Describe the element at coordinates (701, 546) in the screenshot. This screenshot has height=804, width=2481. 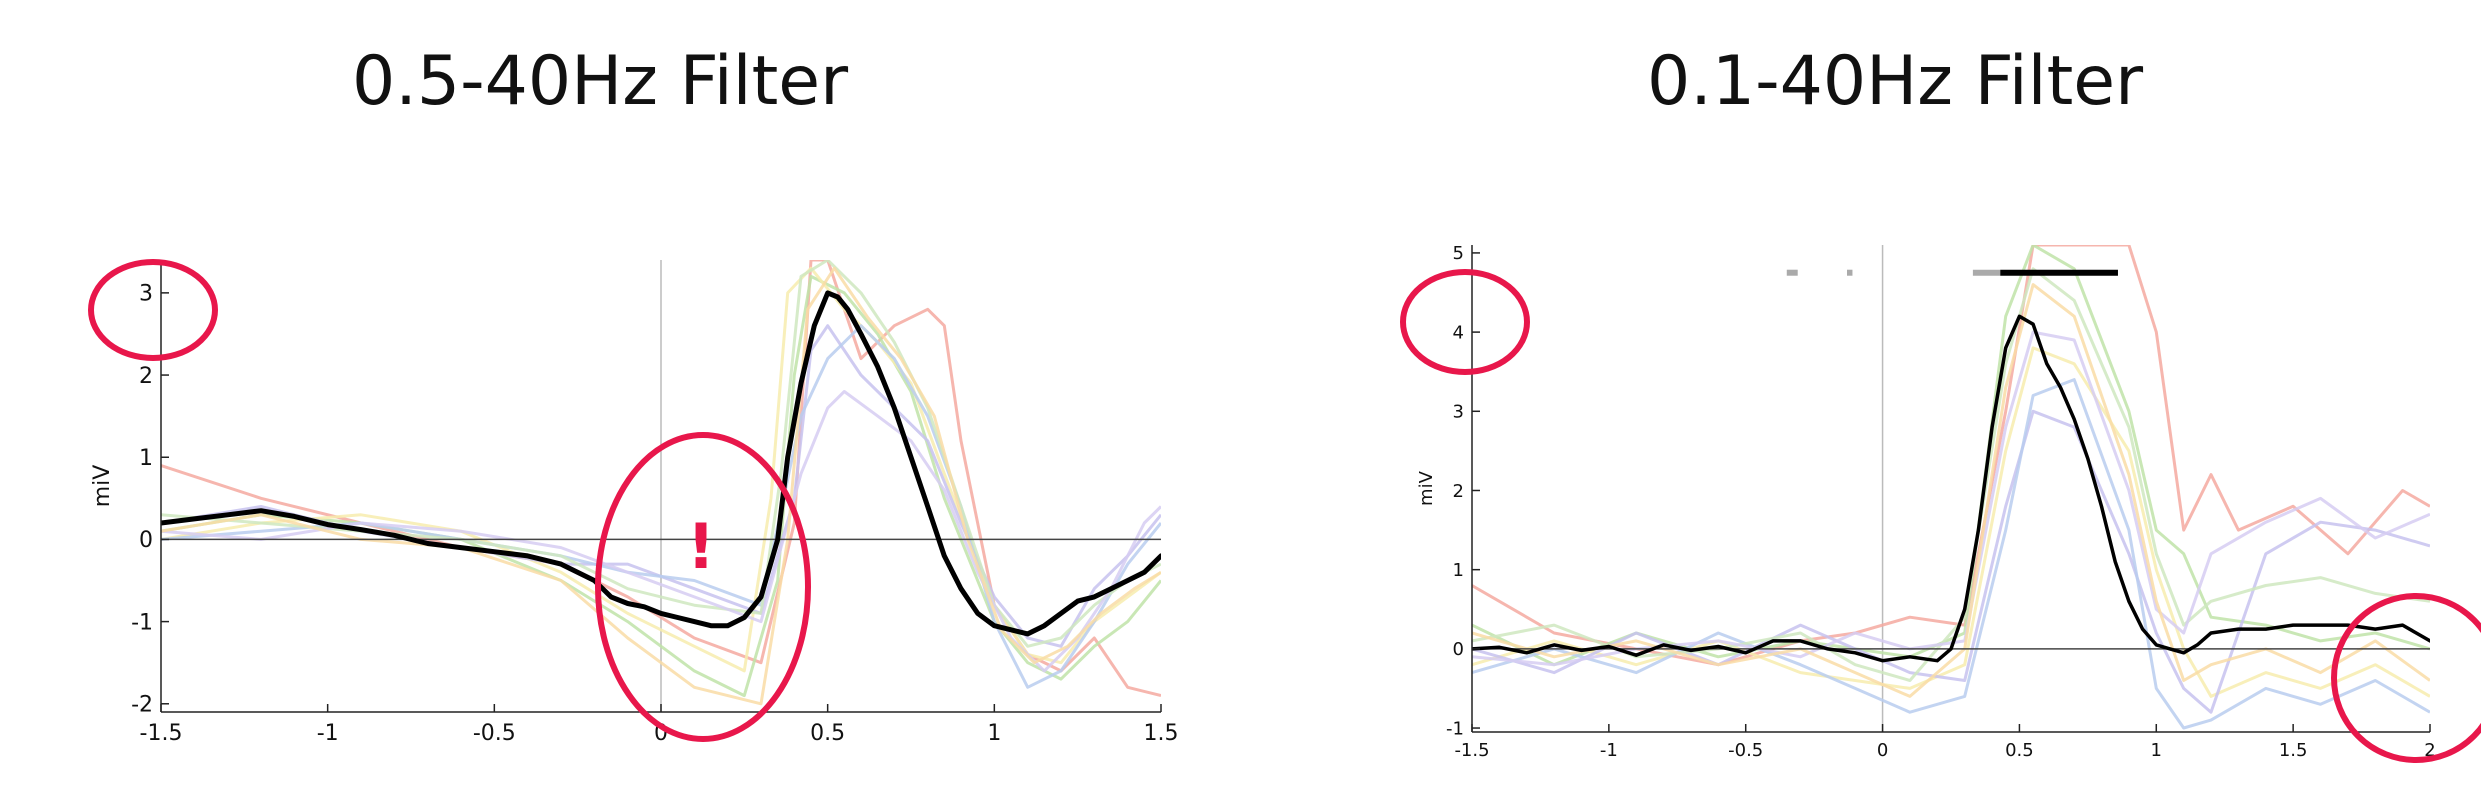
I see `exclamation-mark: !` at that location.